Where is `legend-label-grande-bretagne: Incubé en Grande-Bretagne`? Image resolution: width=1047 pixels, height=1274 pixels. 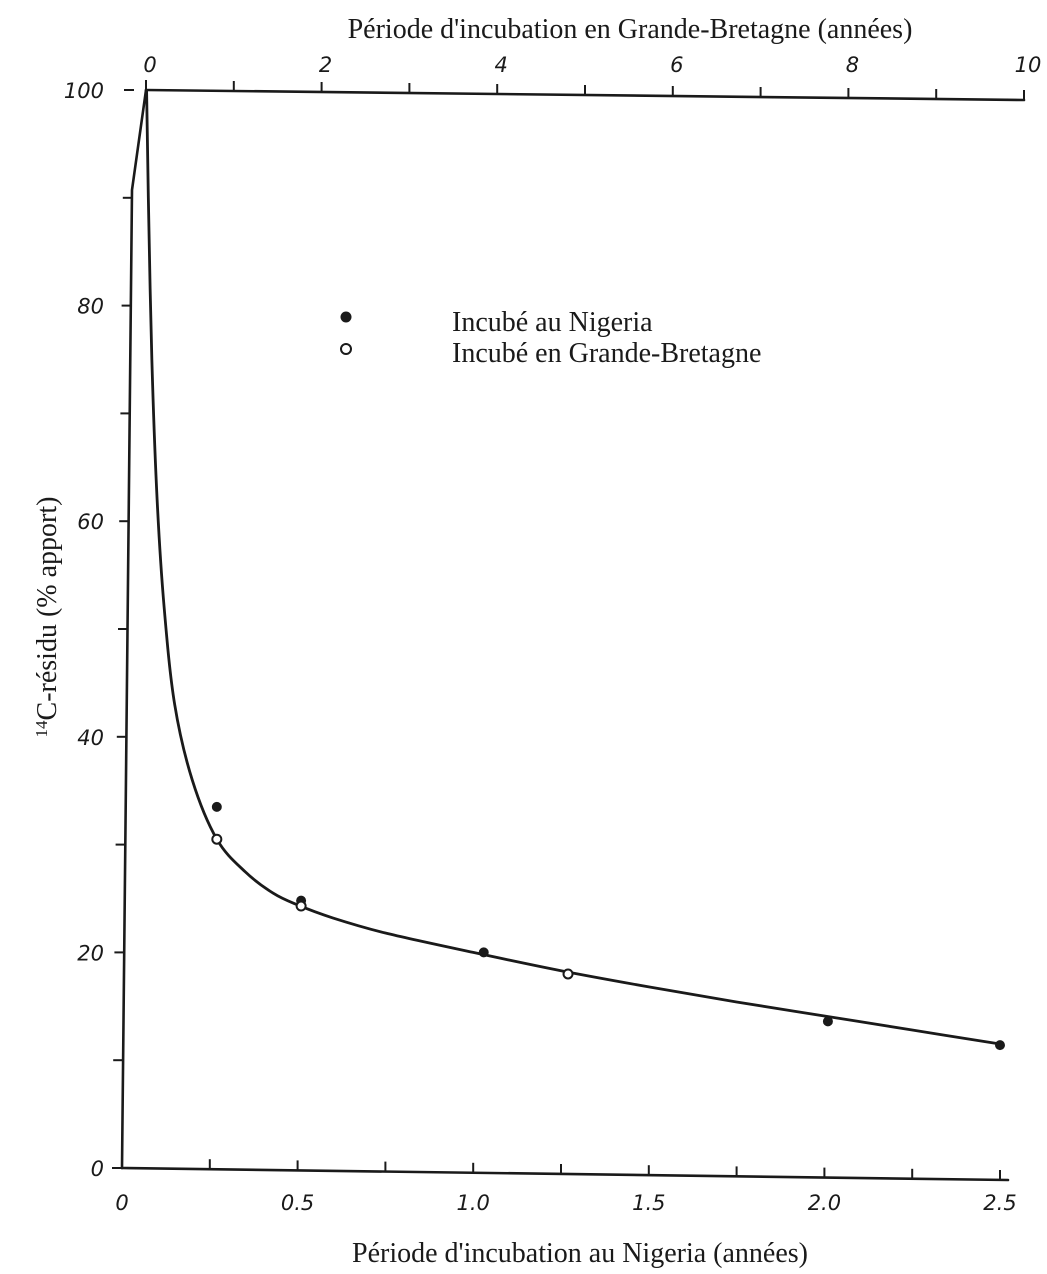 legend-label-grande-bretagne: Incubé en Grande-Bretagne is located at coordinates (606, 353).